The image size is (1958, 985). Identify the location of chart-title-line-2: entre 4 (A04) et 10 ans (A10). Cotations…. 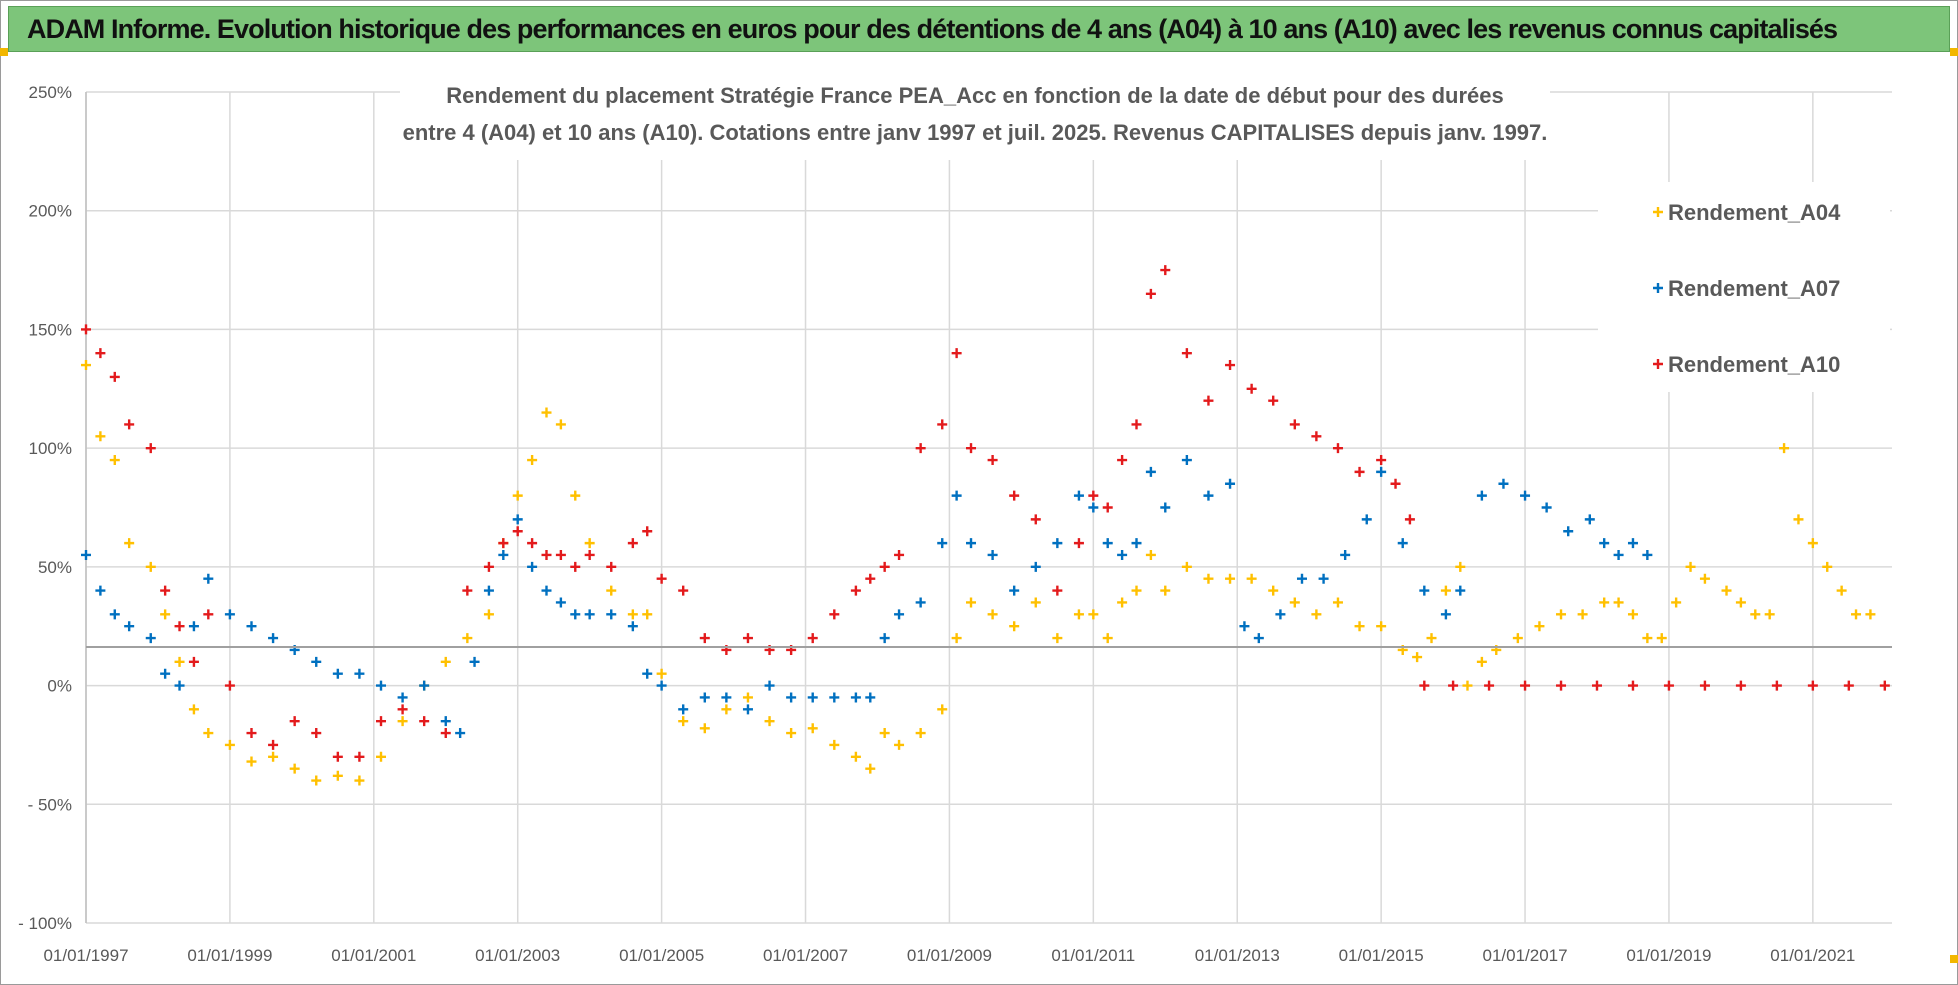
(975, 132).